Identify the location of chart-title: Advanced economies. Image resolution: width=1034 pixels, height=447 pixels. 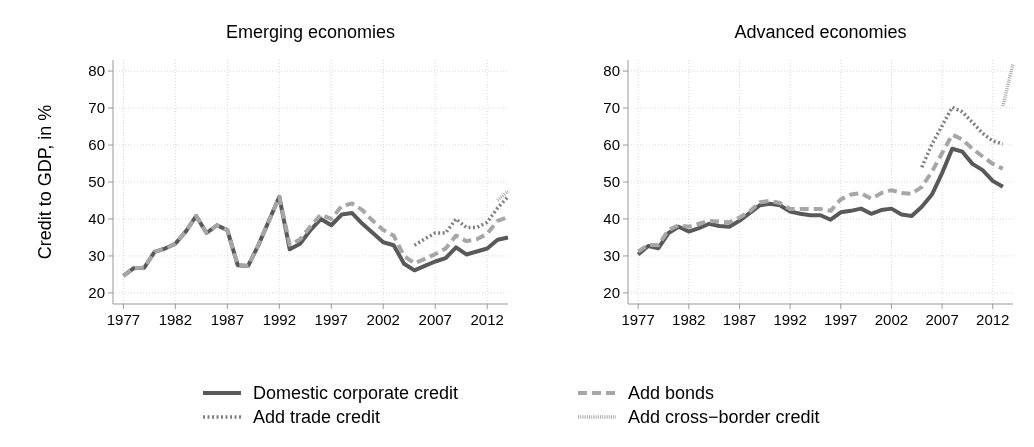
(820, 32).